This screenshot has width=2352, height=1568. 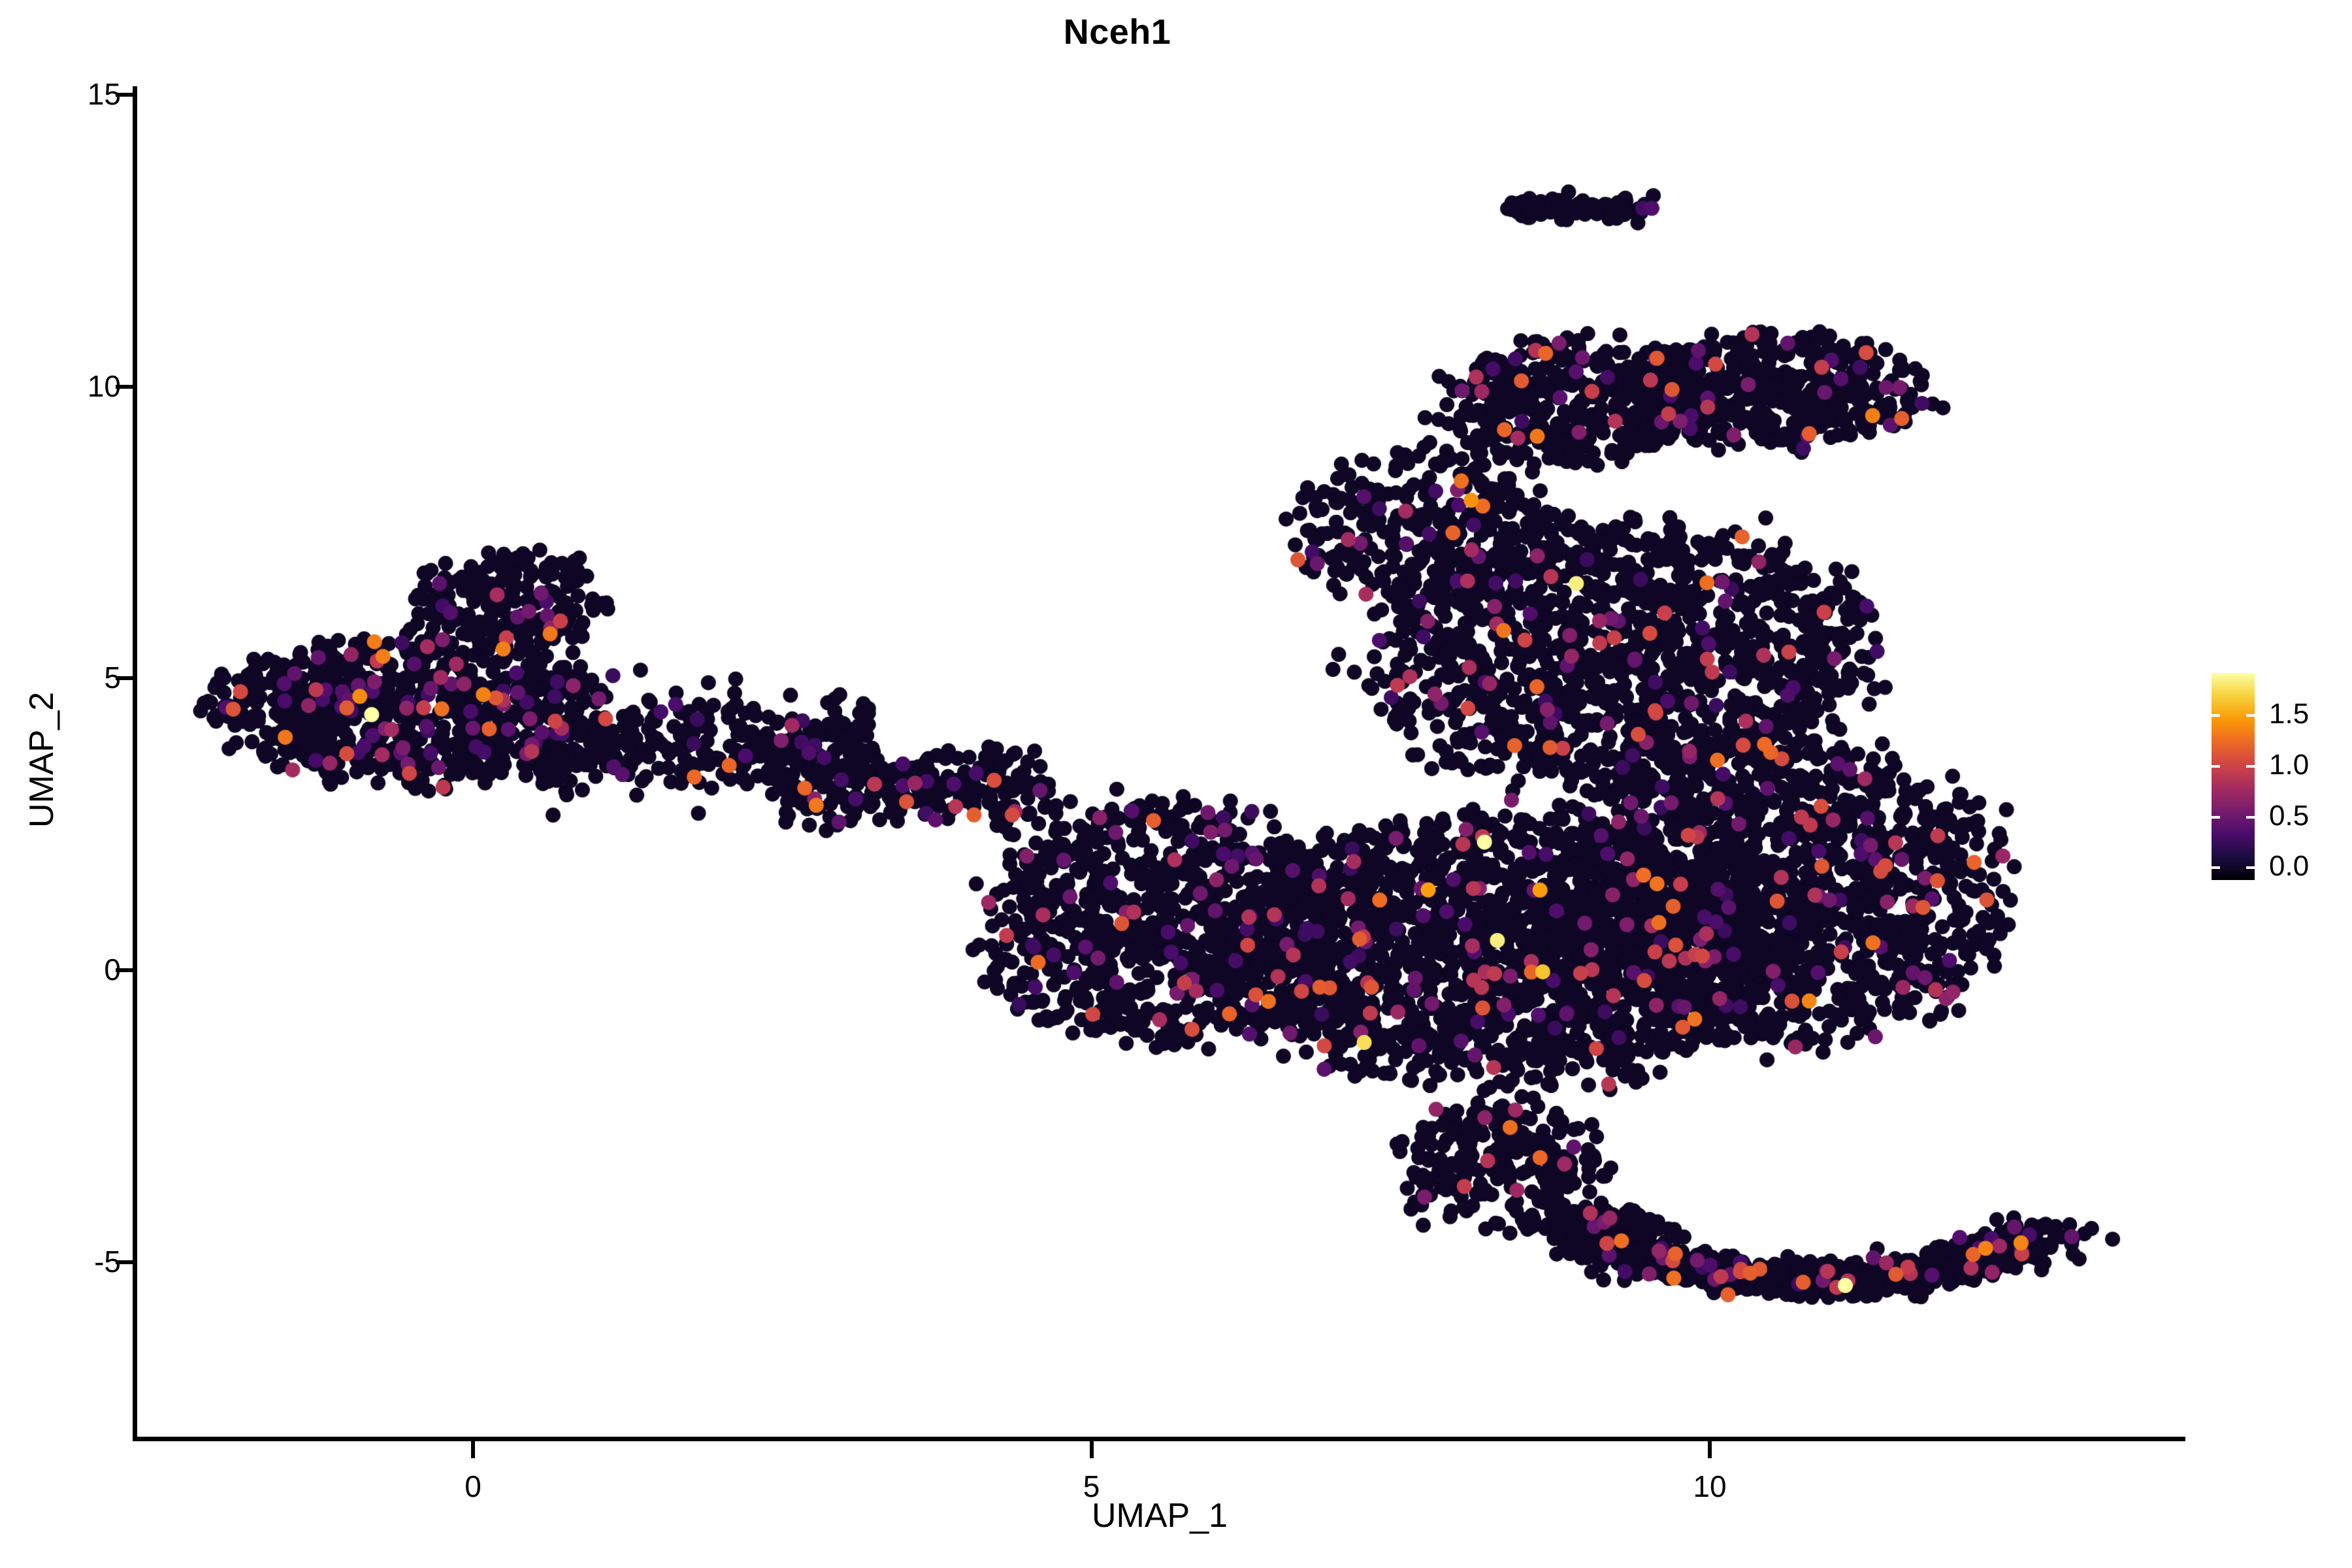 What do you see at coordinates (112, 678) in the screenshot?
I see `y-tick-label: 5` at bounding box center [112, 678].